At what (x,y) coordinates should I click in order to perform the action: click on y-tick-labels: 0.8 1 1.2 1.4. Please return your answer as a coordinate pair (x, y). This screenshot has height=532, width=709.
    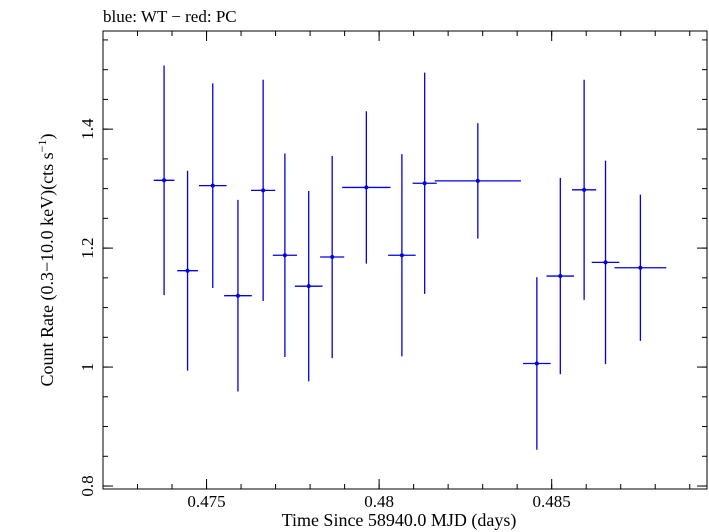
    Looking at the image, I should click on (87, 307).